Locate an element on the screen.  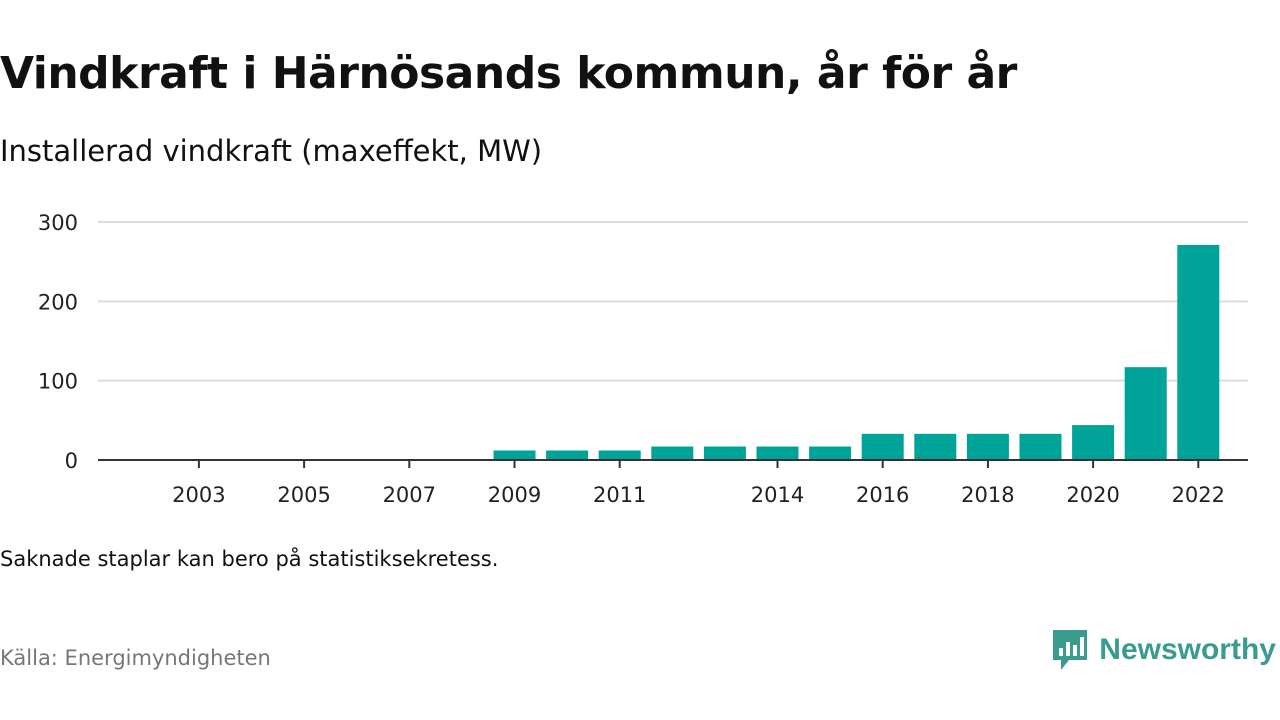
bar-2012 is located at coordinates (672, 453).